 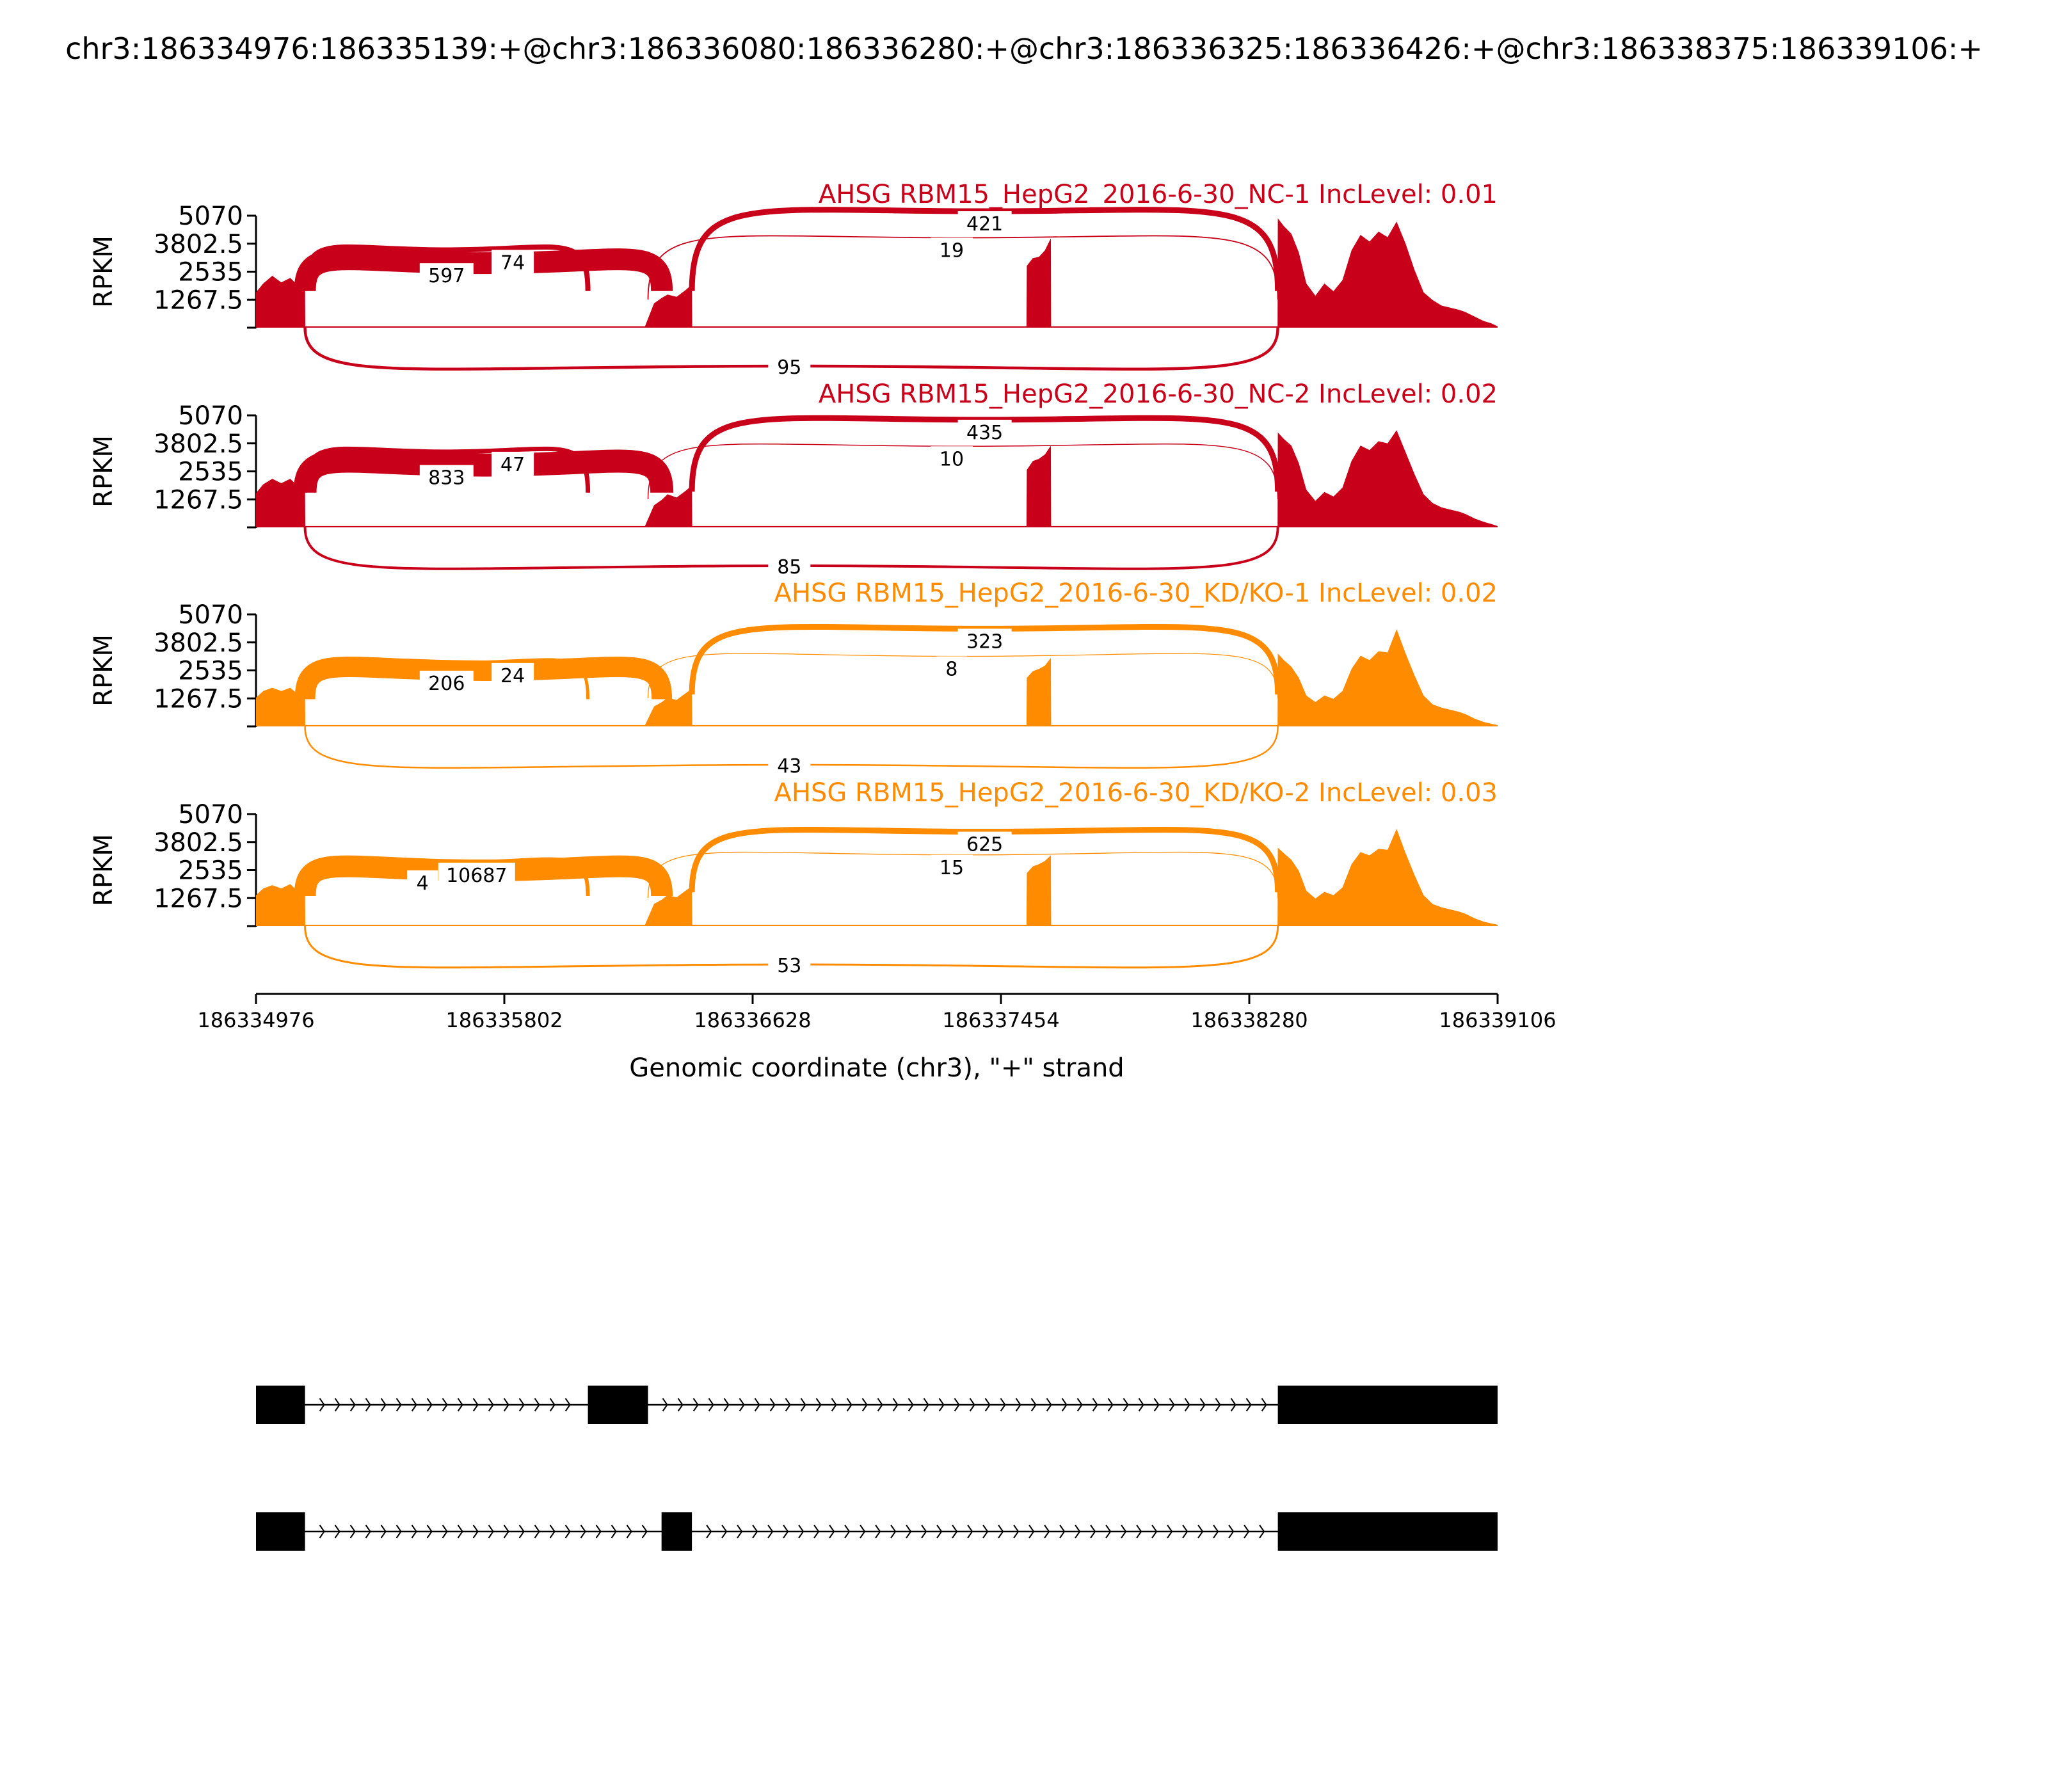 I want to click on junction-count: 4, so click(x=423, y=883).